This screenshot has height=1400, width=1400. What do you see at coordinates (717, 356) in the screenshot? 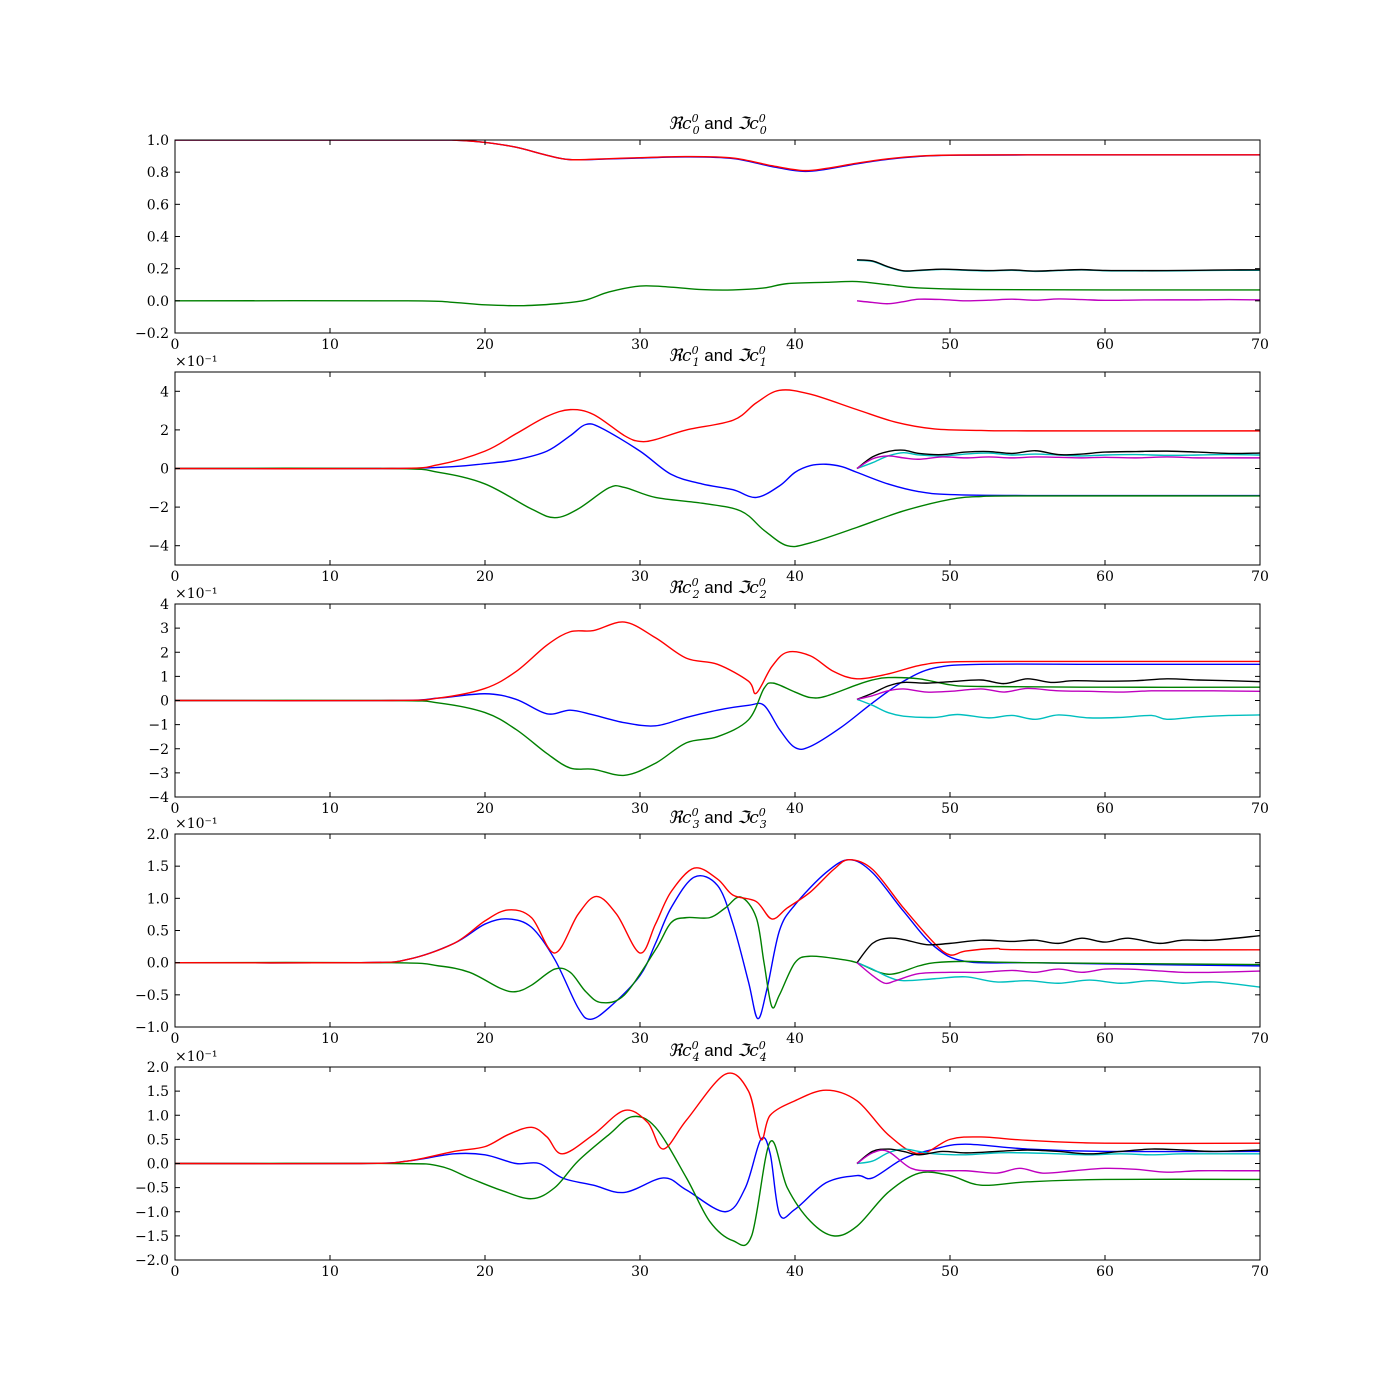
I see `subplot-title: ℜc0 1 and ℑc0 1` at bounding box center [717, 356].